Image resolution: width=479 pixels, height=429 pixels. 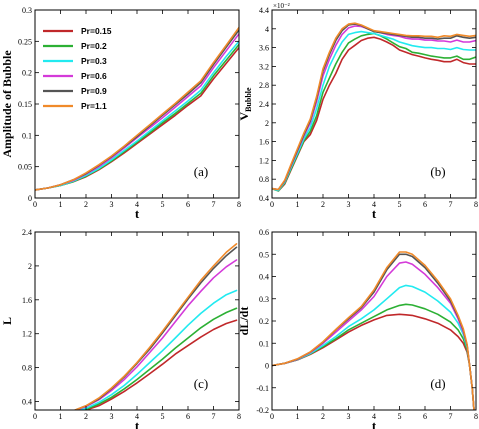 I want to click on y-axis-label: dL/dt, so click(x=244, y=321).